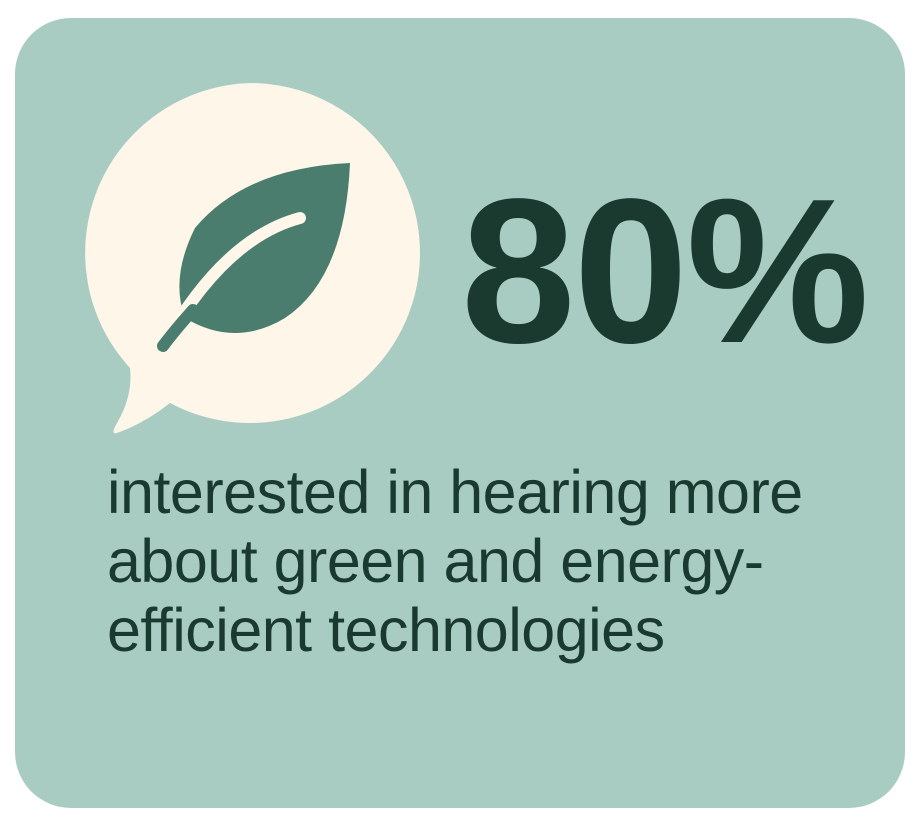  Describe the element at coordinates (178, 328) in the screenshot. I see `leaf-stem` at that location.